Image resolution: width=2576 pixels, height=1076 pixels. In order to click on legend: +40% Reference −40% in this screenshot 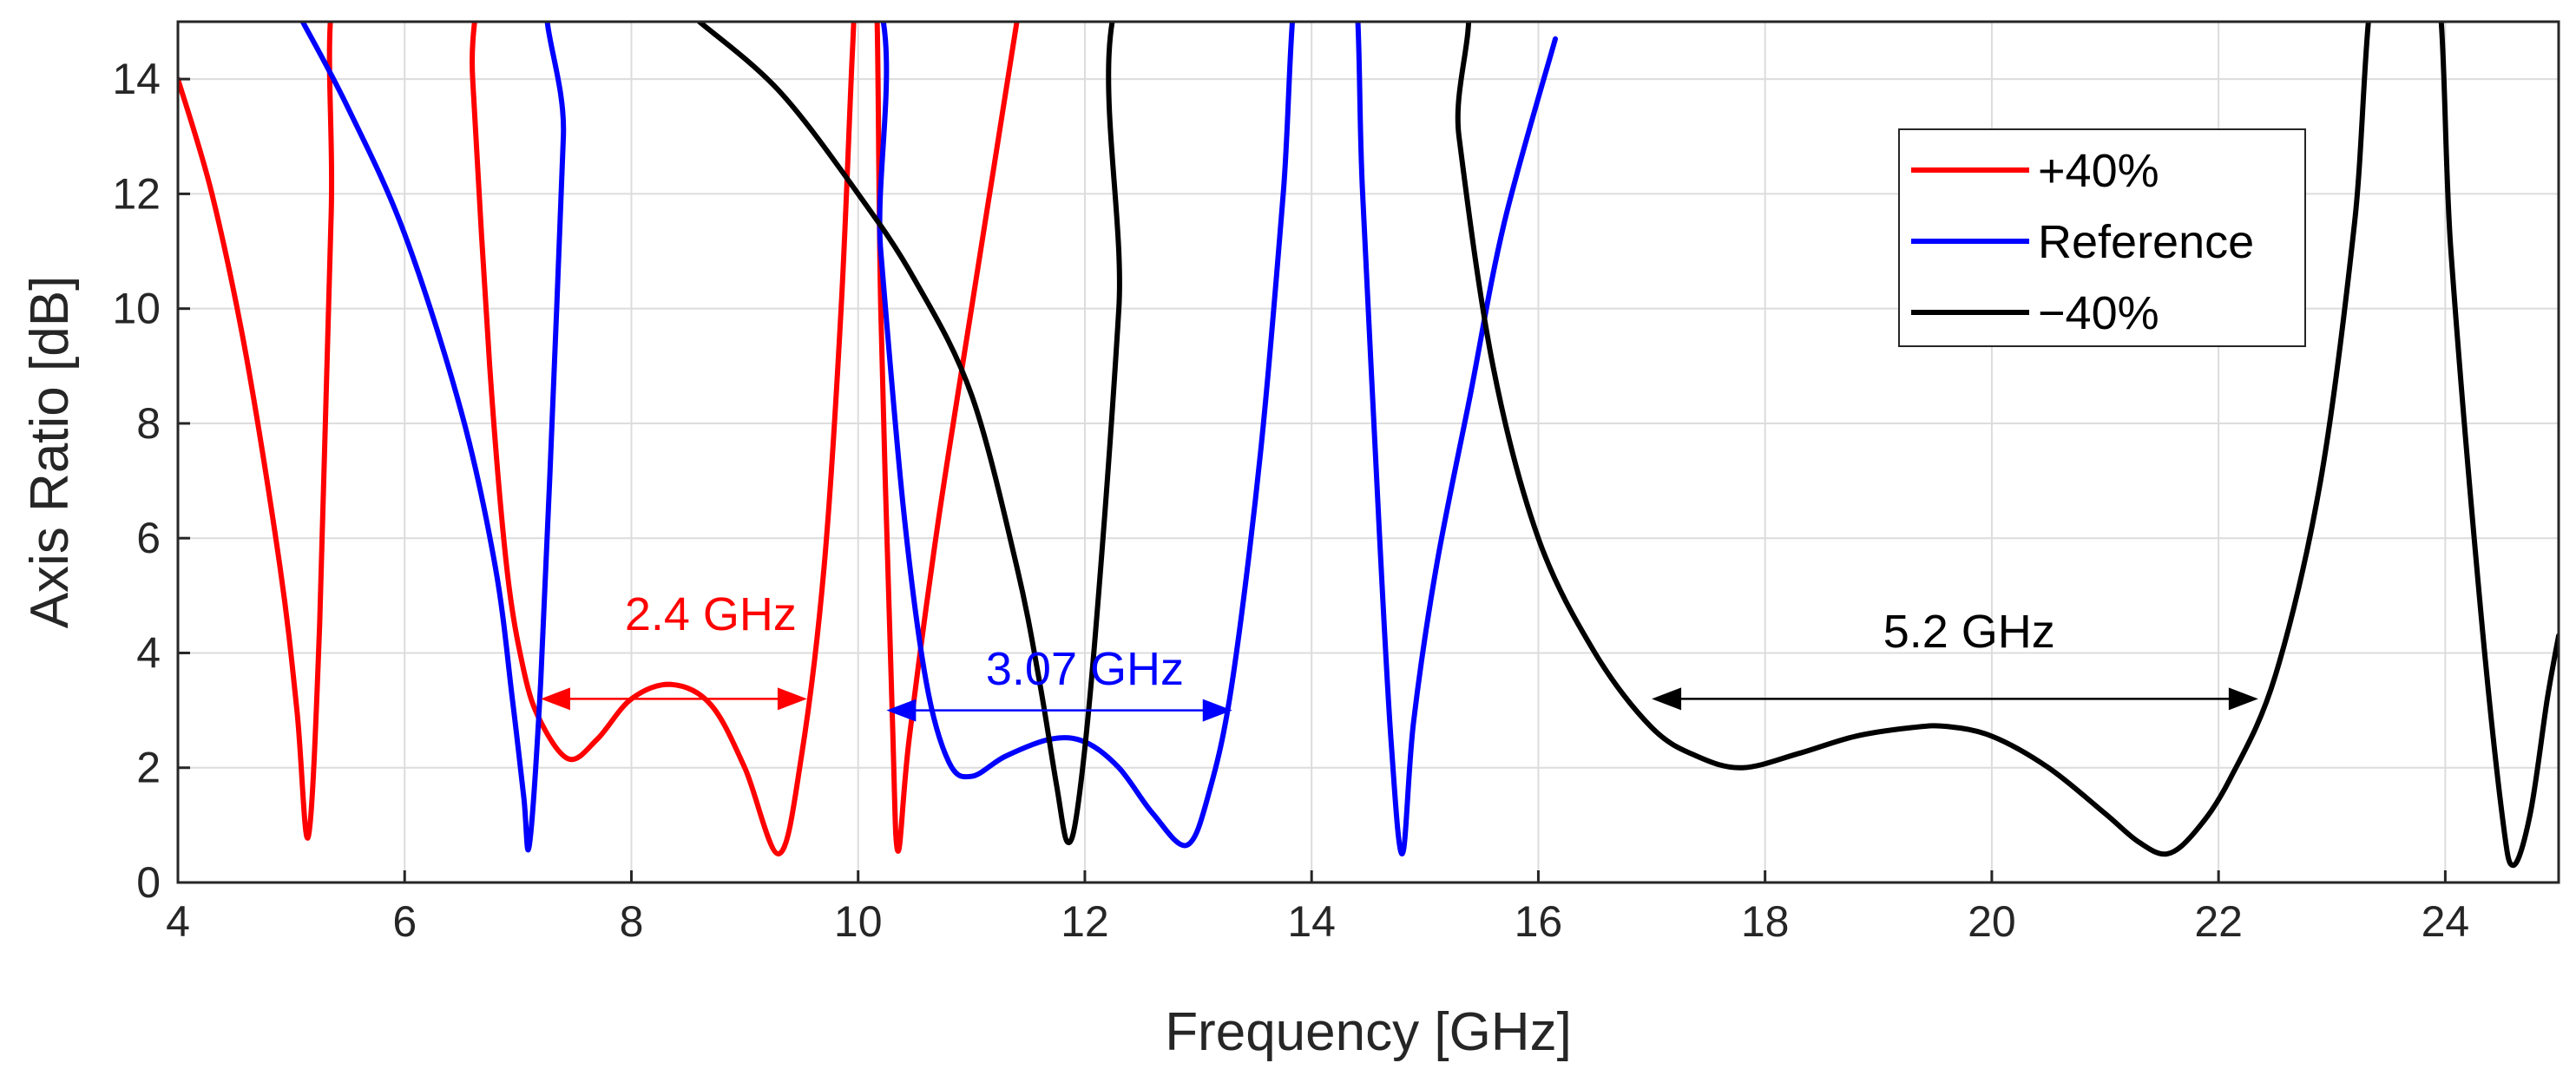, I will do `click(2102, 237)`.